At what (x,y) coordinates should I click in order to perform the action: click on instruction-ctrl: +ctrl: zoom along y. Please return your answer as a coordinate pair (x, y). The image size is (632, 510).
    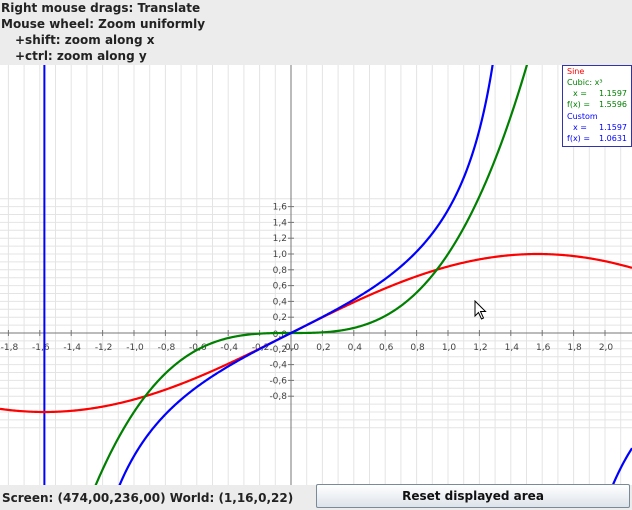
    Looking at the image, I should click on (81, 56).